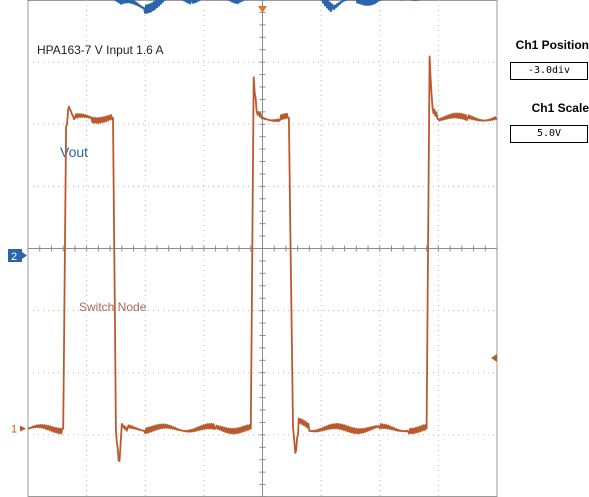 This screenshot has width=589, height=497. I want to click on channel-1-marker: 1, so click(18, 430).